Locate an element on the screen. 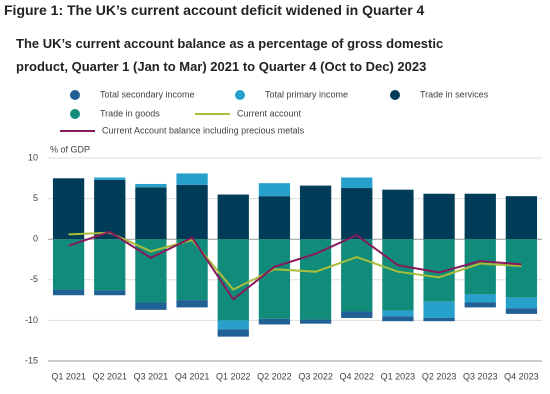 The image size is (550, 394). legend-label: Trade in goods is located at coordinates (130, 113).